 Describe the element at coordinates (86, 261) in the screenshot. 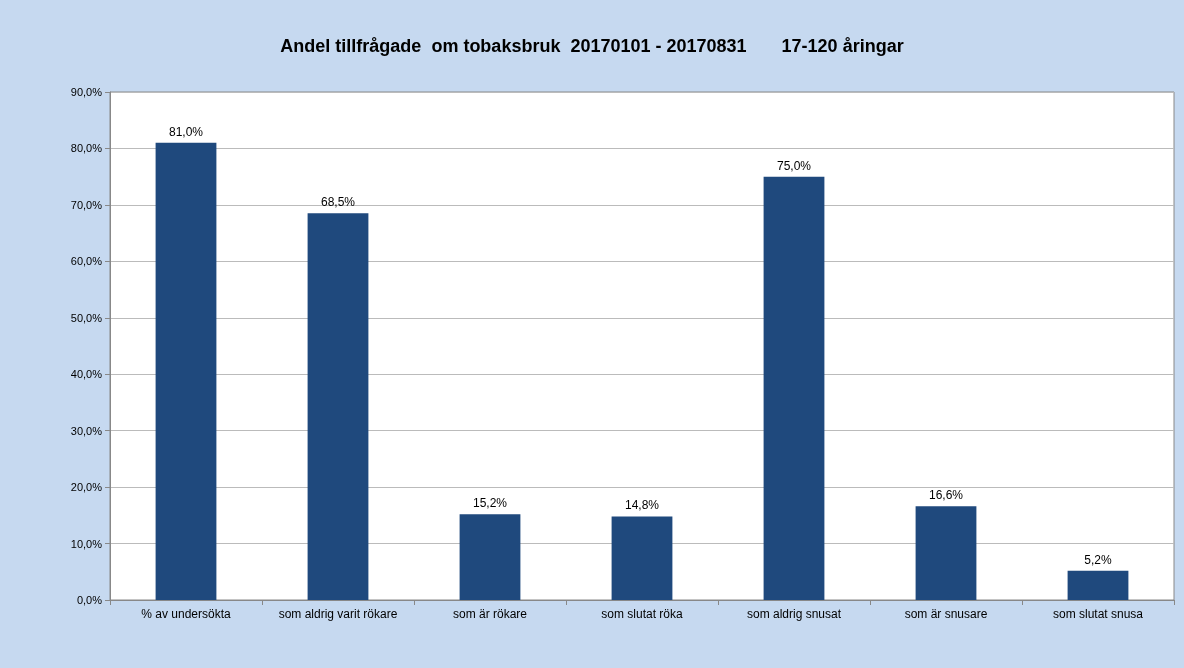

I see `y-tick-label: 60,0%` at that location.